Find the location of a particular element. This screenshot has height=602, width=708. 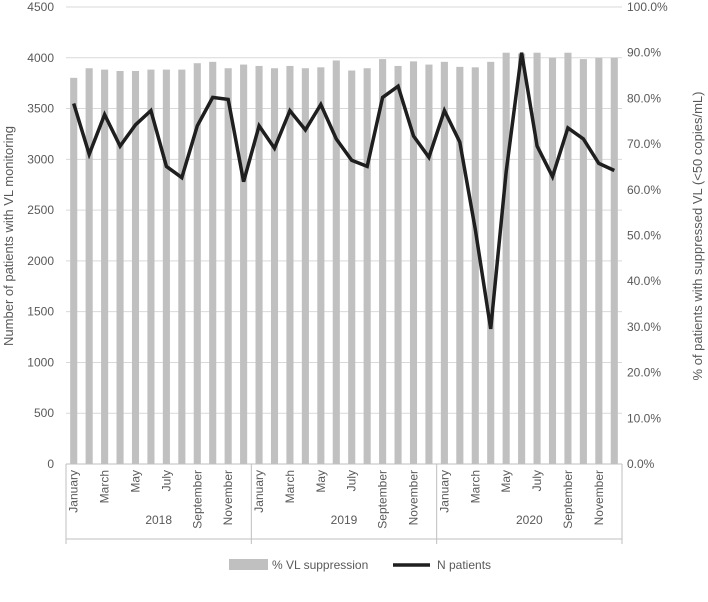

y2-tick-label: 50.0% is located at coordinates (644, 236).